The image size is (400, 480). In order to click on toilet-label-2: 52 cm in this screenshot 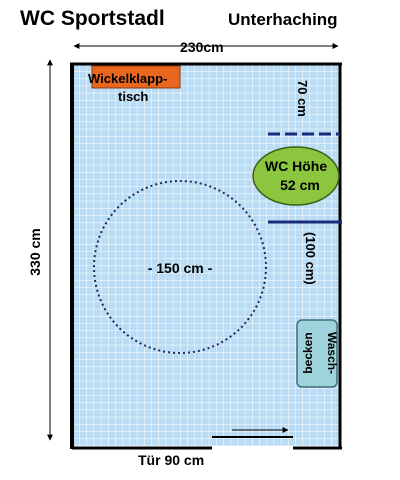, I will do `click(300, 185)`.